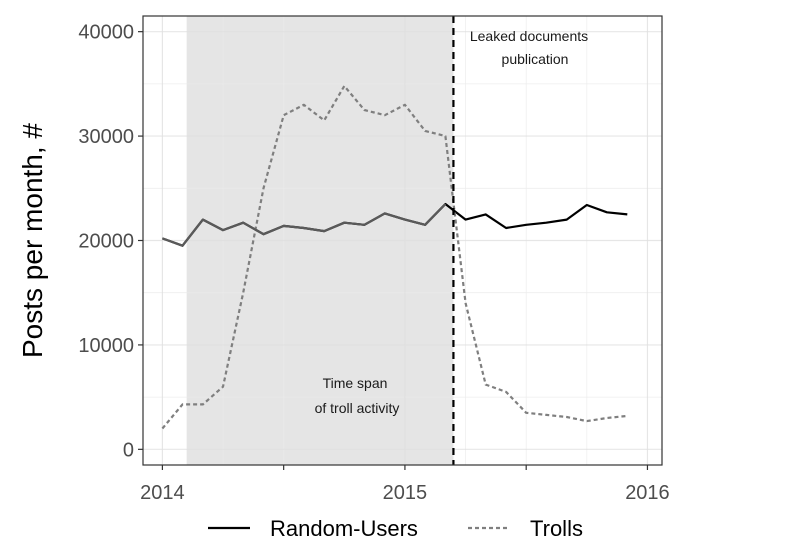 This screenshot has width=800, height=549. I want to click on y-tick-label: 10000, so click(106, 346).